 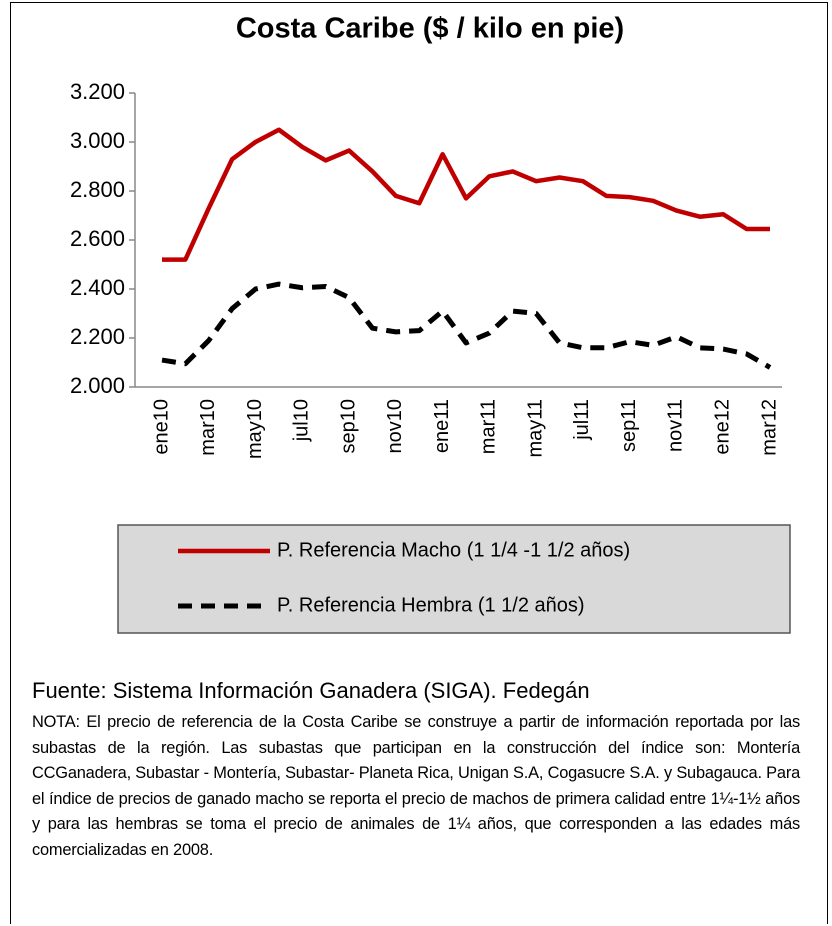 I want to click on x-tick-label: mar10, so click(x=208, y=427).